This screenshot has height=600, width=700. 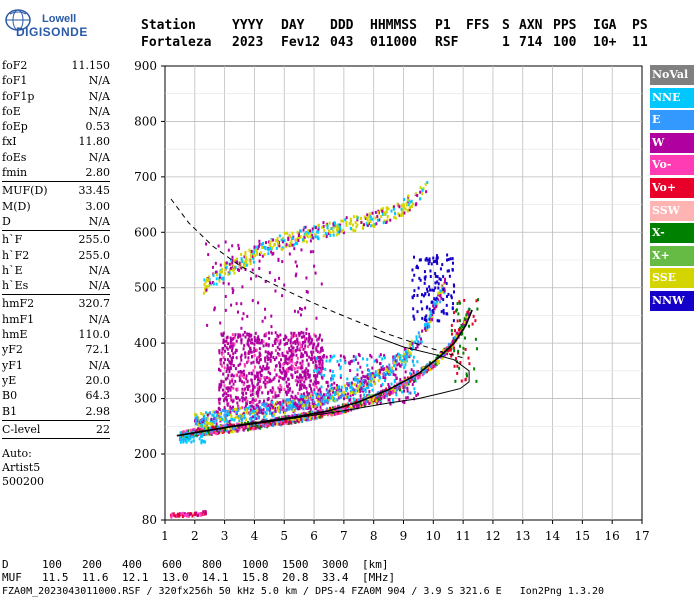 What do you see at coordinates (145, 399) in the screenshot?
I see `y-tick-label: 300` at bounding box center [145, 399].